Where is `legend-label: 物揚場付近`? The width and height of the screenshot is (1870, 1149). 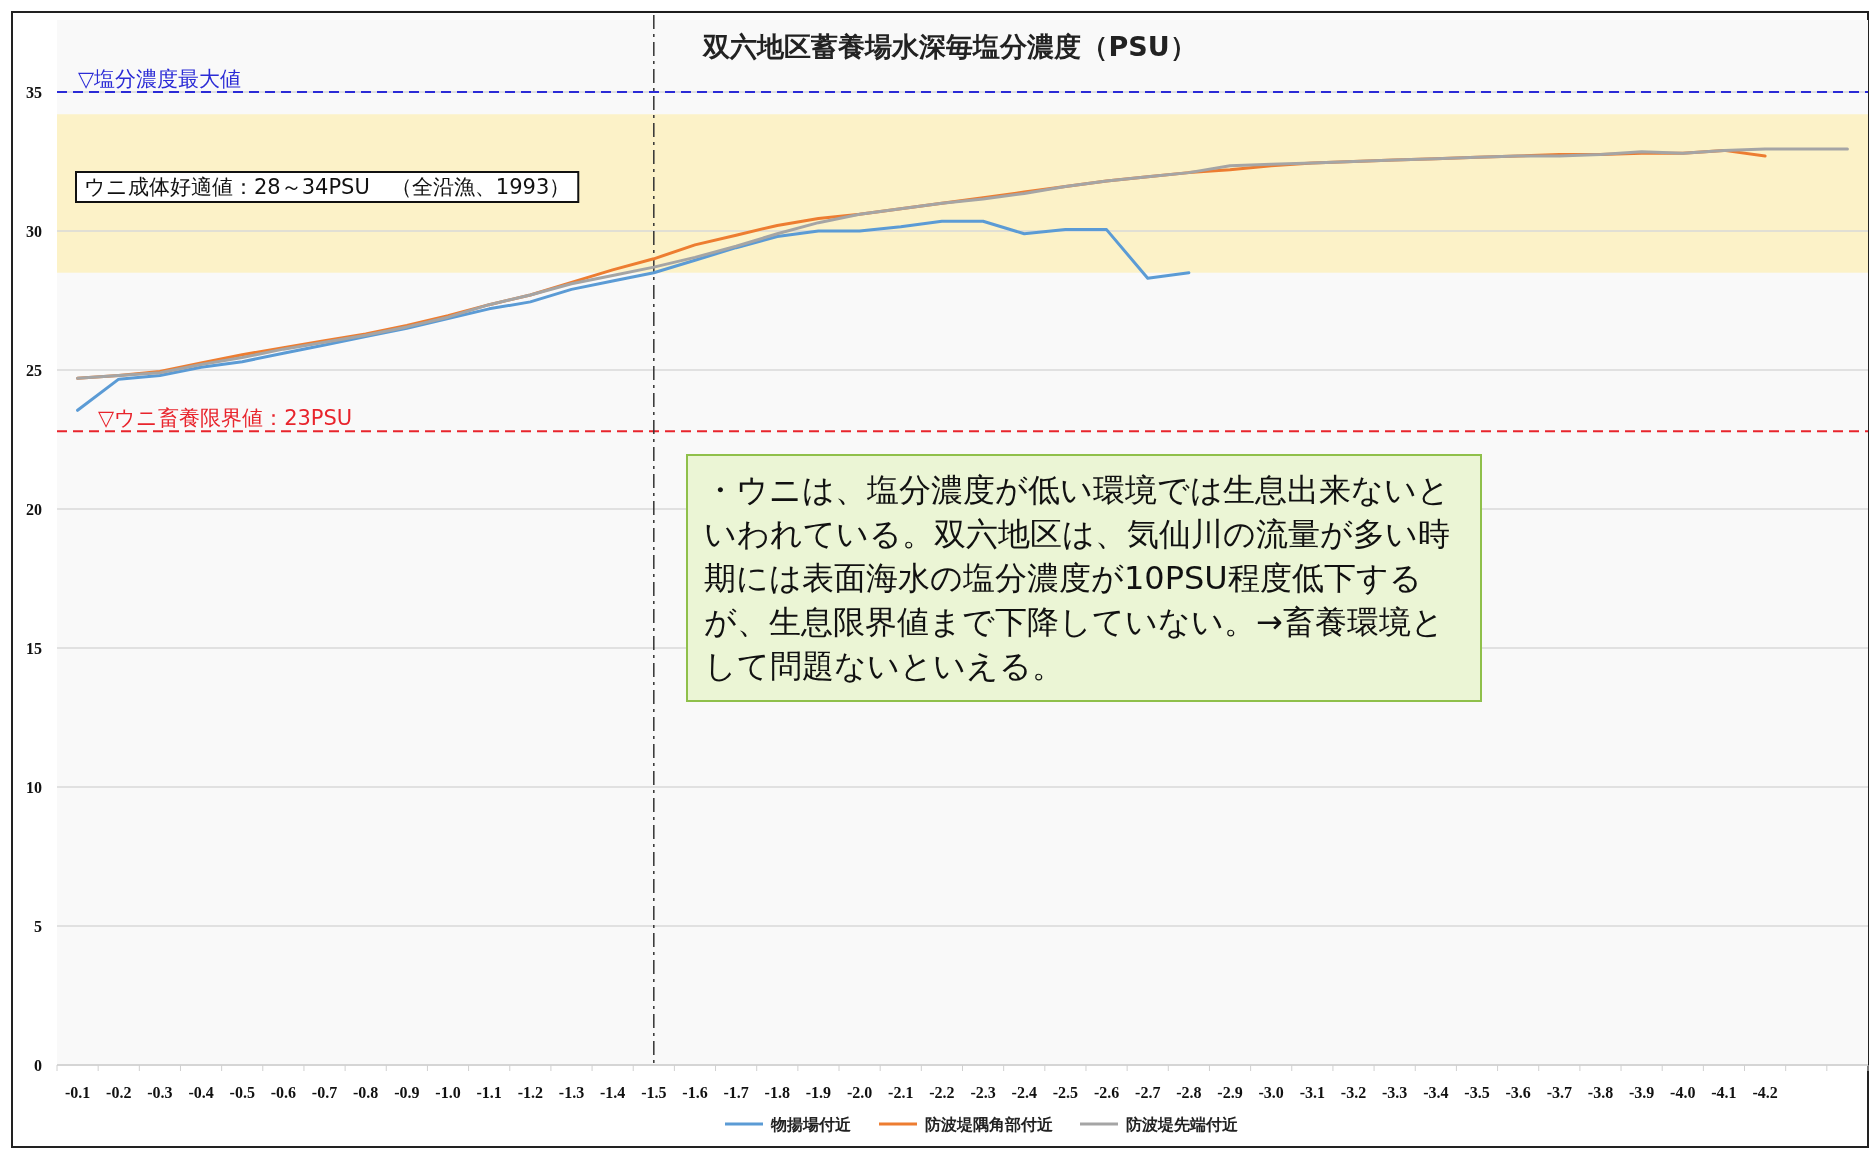 legend-label: 物揚場付近 is located at coordinates (811, 1124).